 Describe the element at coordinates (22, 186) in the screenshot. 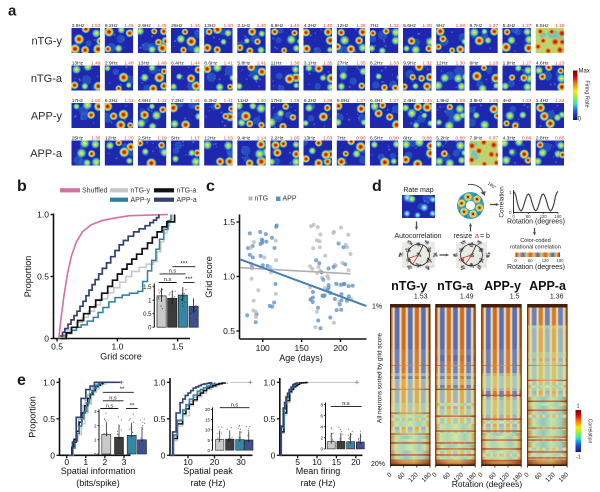

I see `svg-text: b` at that location.